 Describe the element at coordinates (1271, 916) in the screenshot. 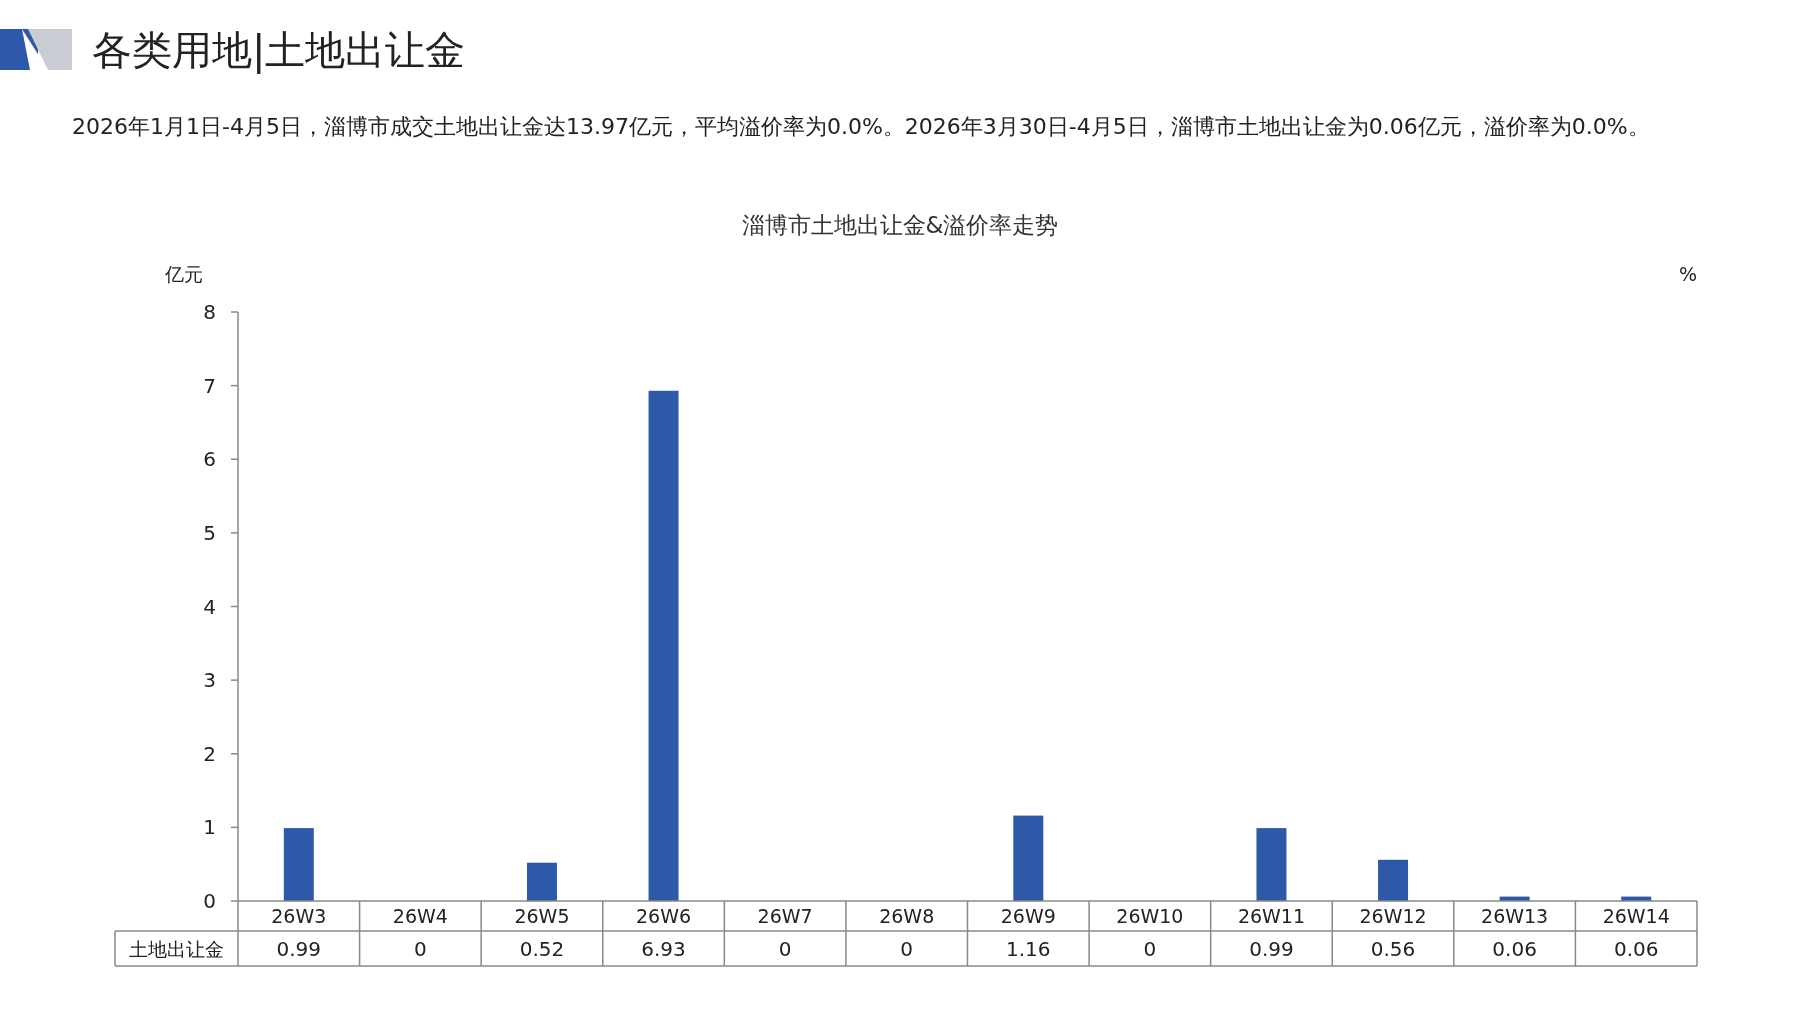

I see `x-tick-label: 26W11` at that location.